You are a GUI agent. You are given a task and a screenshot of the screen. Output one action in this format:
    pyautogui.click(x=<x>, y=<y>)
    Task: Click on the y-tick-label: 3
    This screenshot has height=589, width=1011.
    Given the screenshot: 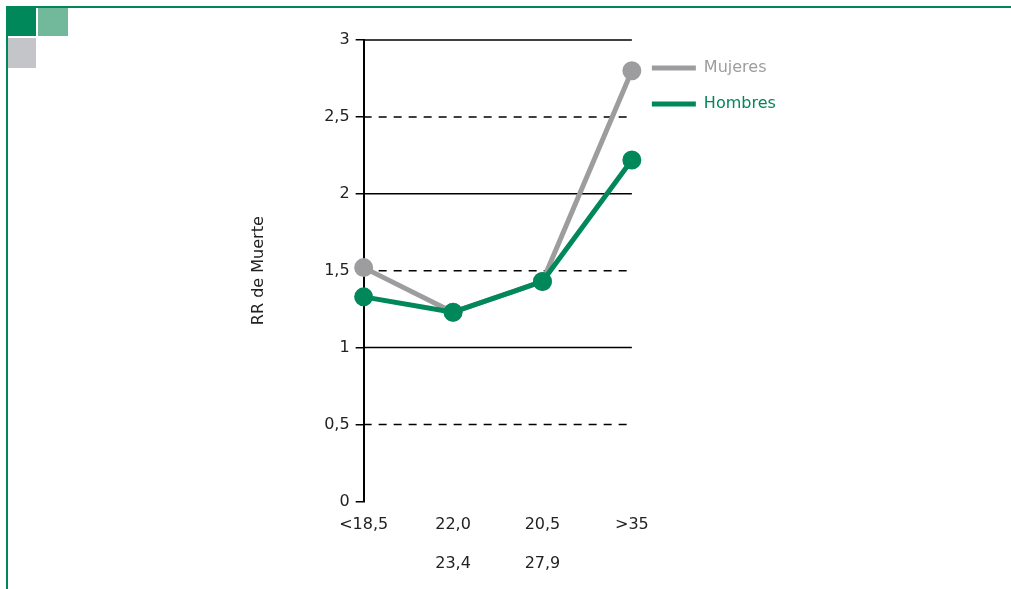 What is the action you would take?
    pyautogui.click(x=344, y=39)
    